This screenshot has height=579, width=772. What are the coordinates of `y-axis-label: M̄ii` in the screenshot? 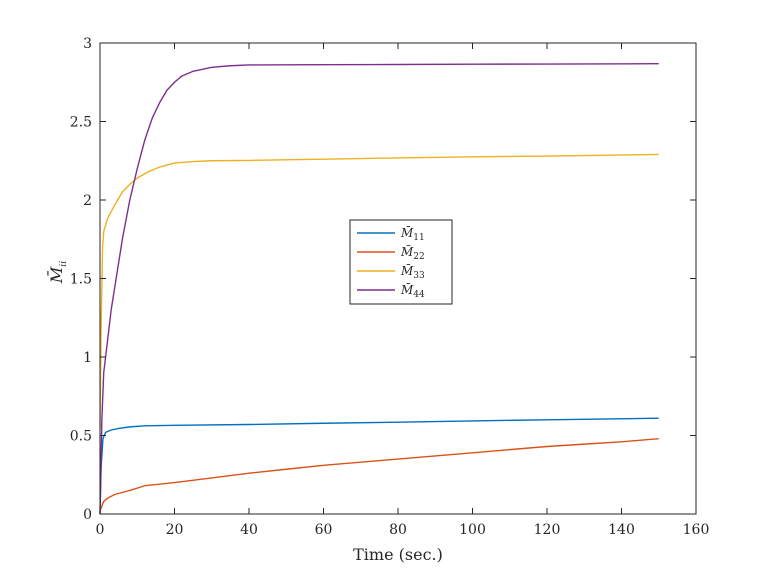 It's located at (57, 272).